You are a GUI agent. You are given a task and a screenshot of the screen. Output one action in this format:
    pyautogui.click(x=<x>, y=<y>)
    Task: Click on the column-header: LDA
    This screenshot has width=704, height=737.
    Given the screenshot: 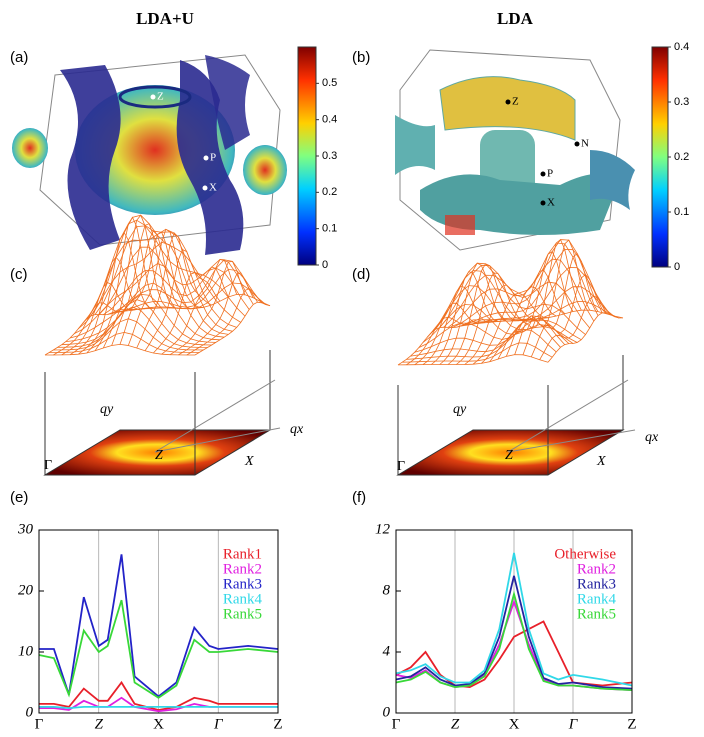 What is the action you would take?
    pyautogui.click(x=515, y=18)
    